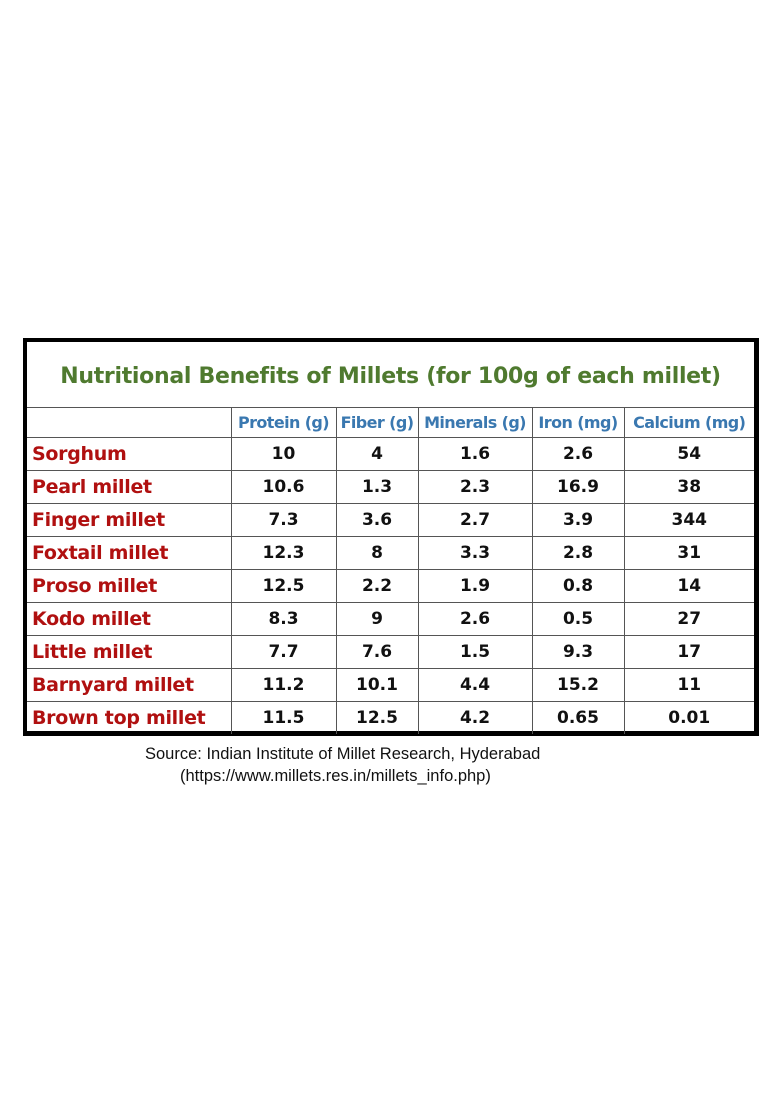 This screenshot has height=1108, width=780. What do you see at coordinates (475, 454) in the screenshot?
I see `cell-minerals: 1.6` at bounding box center [475, 454].